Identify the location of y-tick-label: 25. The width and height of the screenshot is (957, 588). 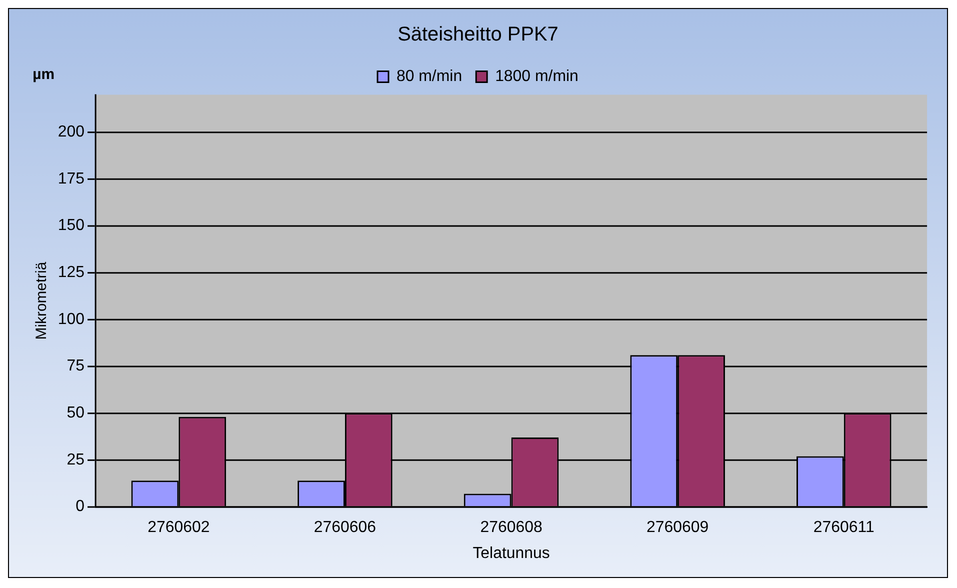
(75, 459).